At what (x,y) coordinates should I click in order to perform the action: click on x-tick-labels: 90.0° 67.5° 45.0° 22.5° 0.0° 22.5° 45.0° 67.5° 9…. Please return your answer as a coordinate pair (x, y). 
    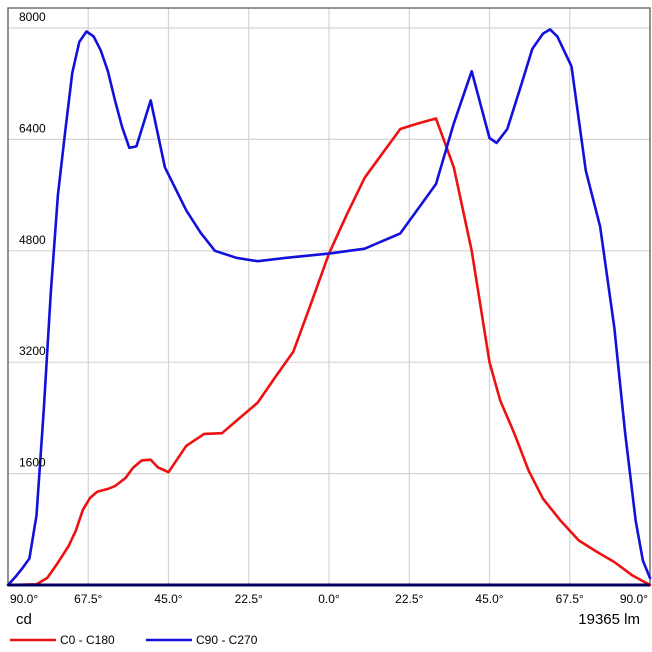
    Looking at the image, I should click on (329, 599).